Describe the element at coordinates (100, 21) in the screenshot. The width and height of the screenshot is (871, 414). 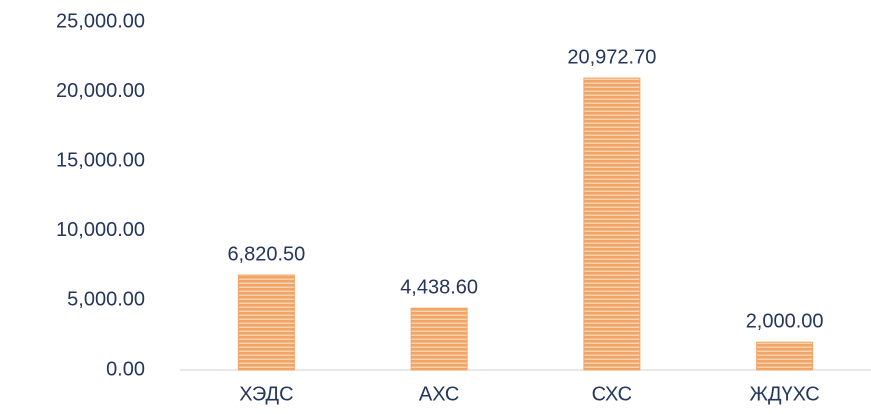
I see `y-tick-label: 25,000.00` at that location.